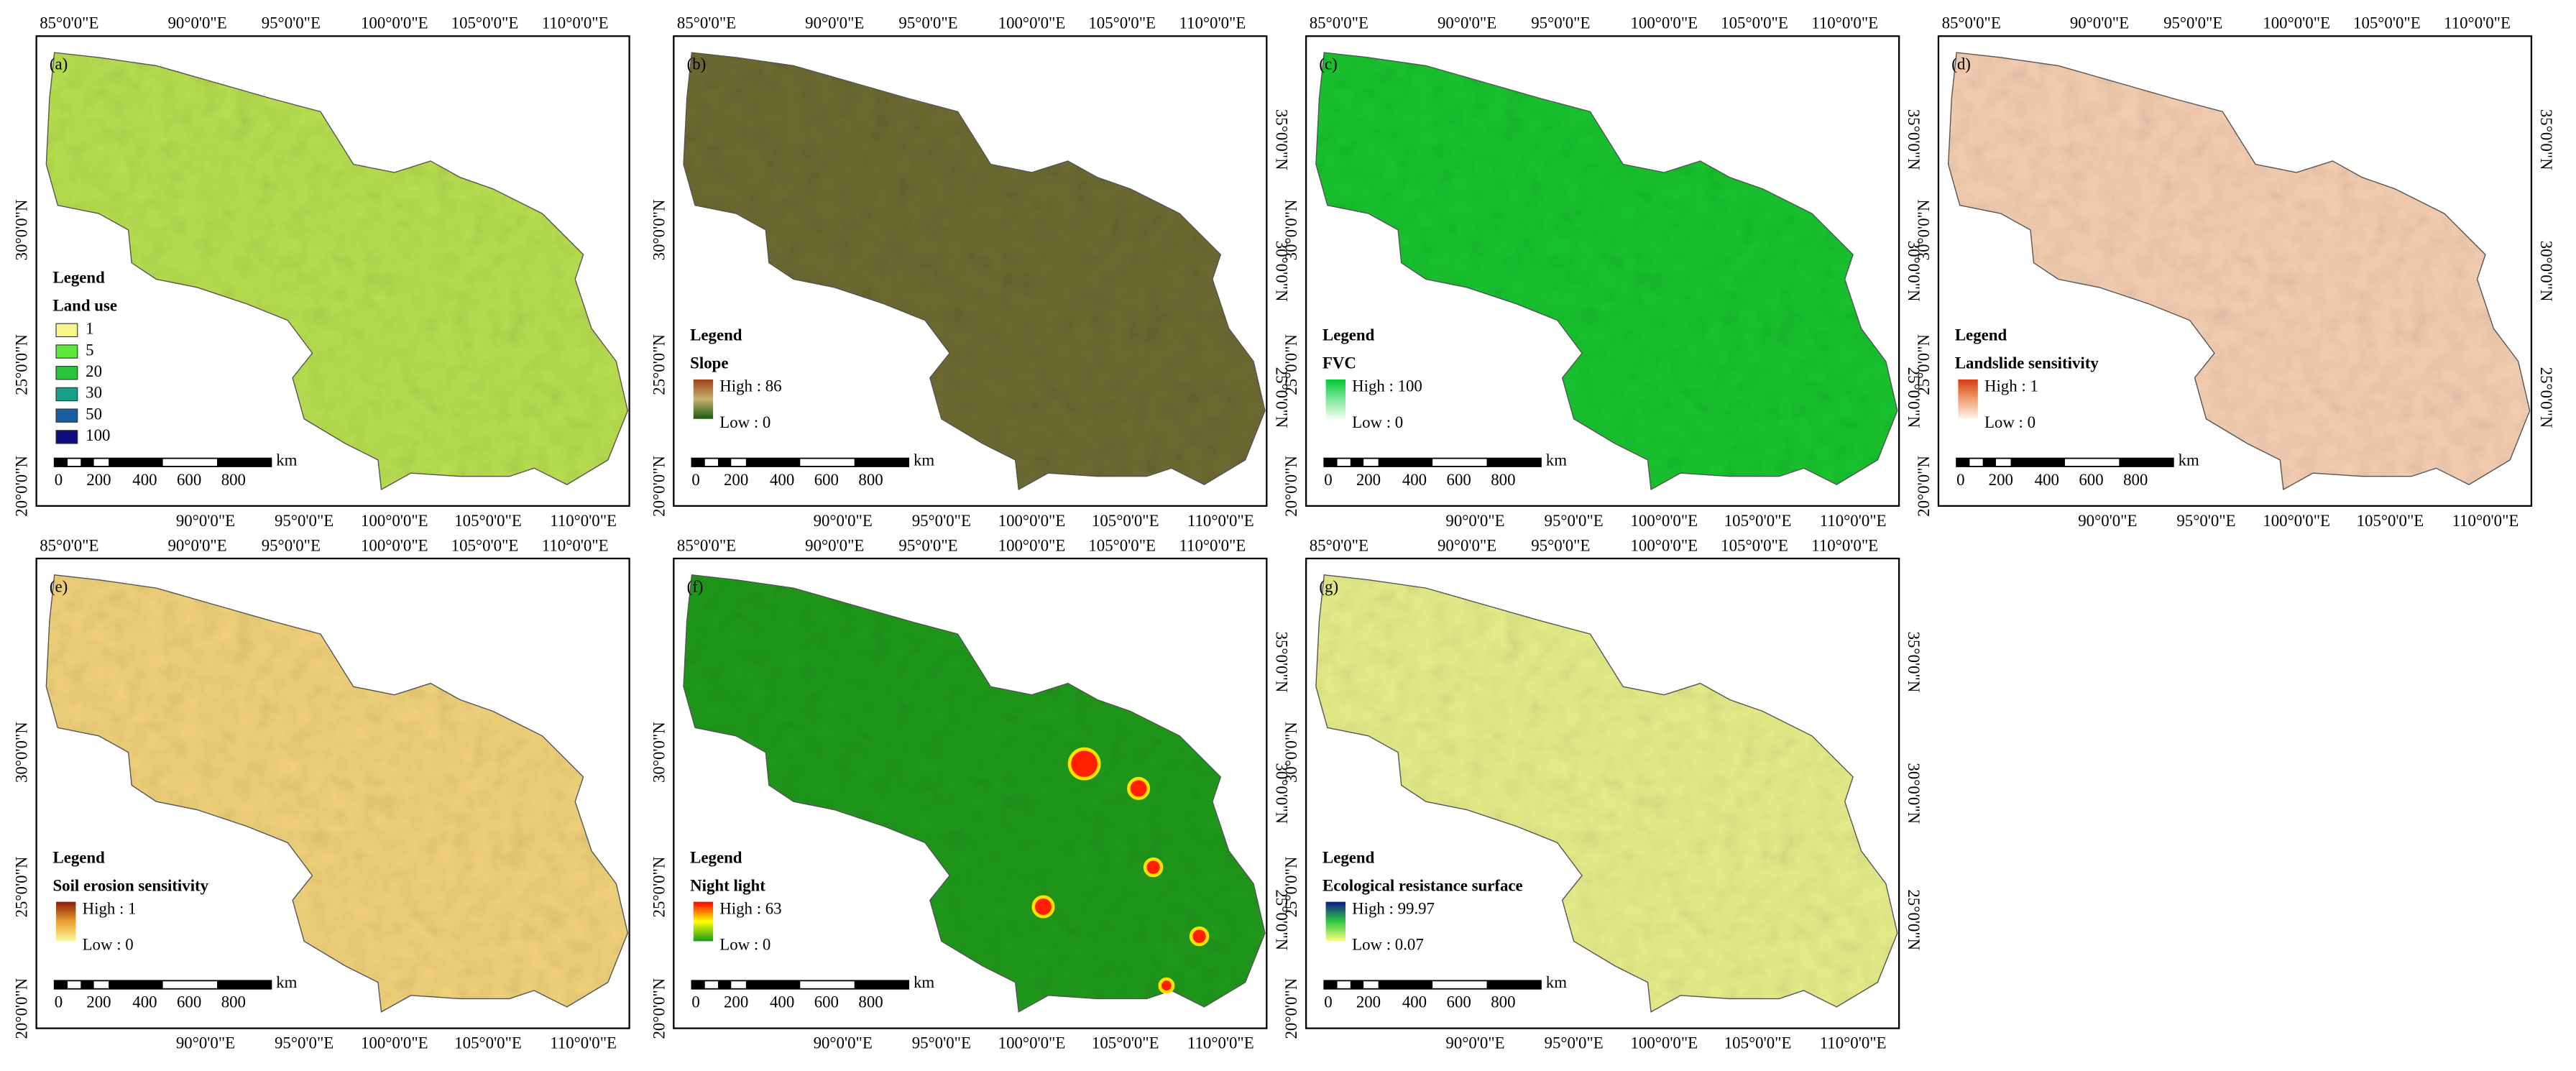 The width and height of the screenshot is (2576, 1071). I want to click on legend-label: 1, so click(89, 329).